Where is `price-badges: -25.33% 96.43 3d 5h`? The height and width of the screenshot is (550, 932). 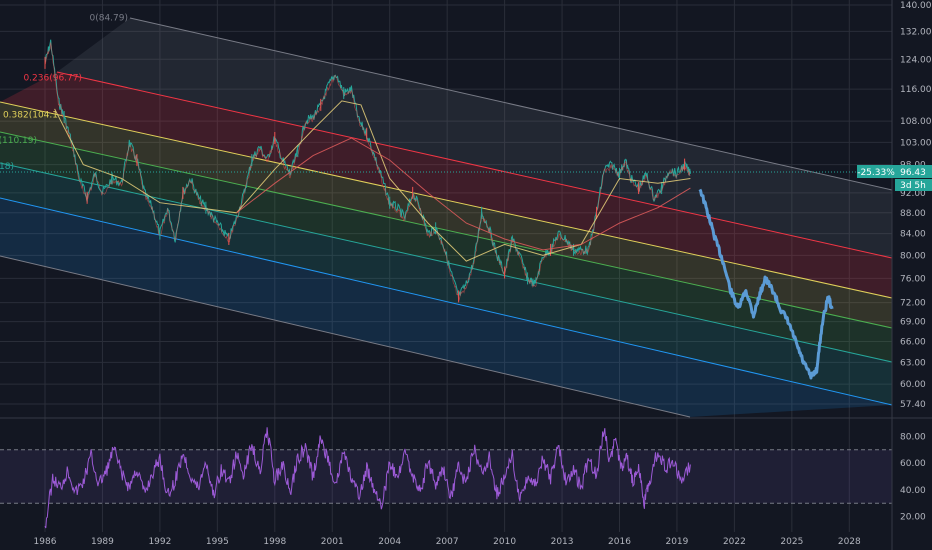
price-badges: -25.33% 96.43 3d 5h is located at coordinates (466, 178).